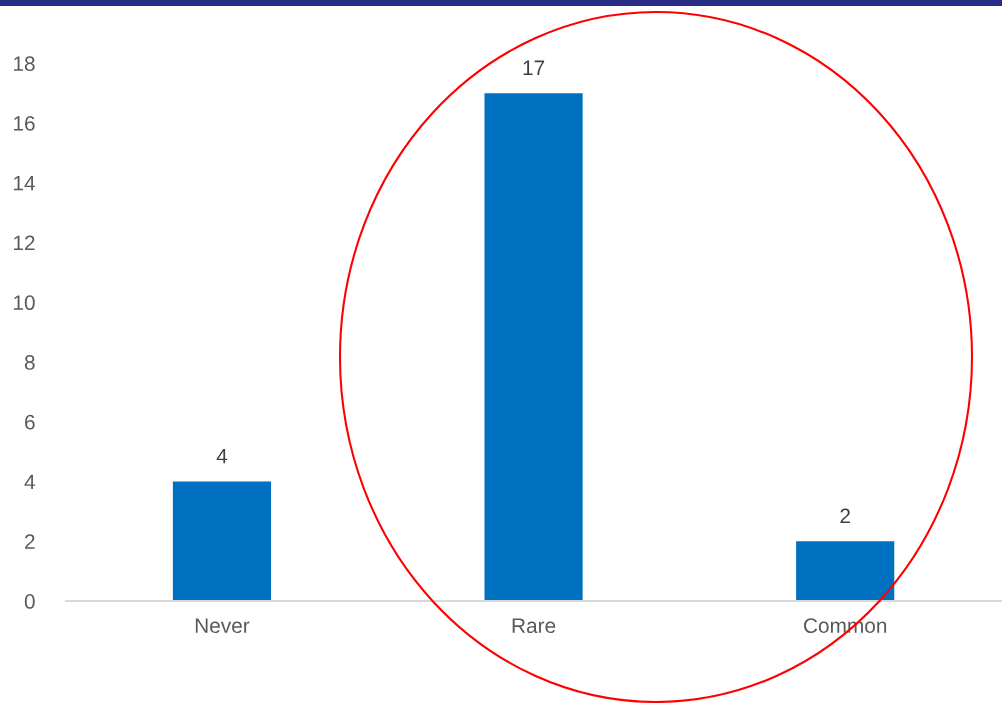 This screenshot has height=703, width=1002. Describe the element at coordinates (29, 601) in the screenshot. I see `y-tick-label: 0` at that location.